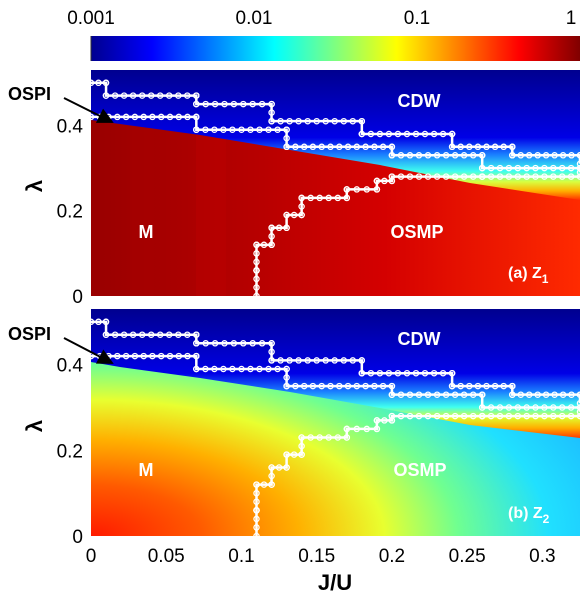 Image resolution: width=581 pixels, height=600 pixels. I want to click on y-tick-label: 0, so click(77, 537).